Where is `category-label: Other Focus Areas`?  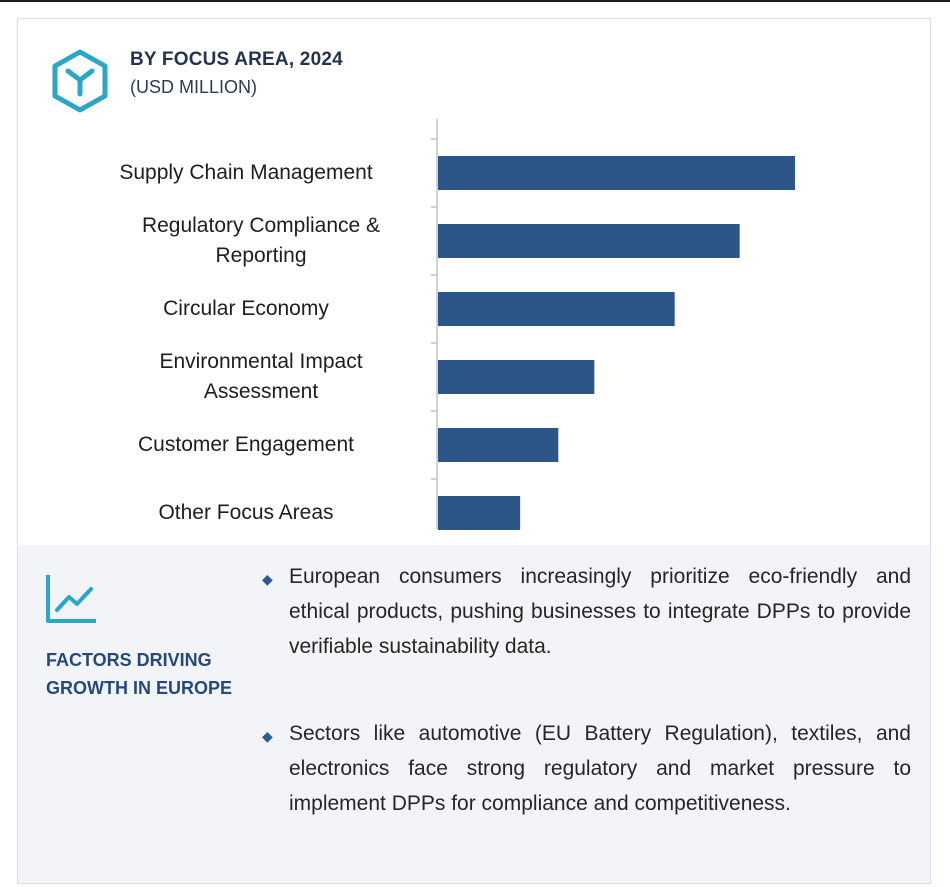 category-label: Other Focus Areas is located at coordinates (246, 512).